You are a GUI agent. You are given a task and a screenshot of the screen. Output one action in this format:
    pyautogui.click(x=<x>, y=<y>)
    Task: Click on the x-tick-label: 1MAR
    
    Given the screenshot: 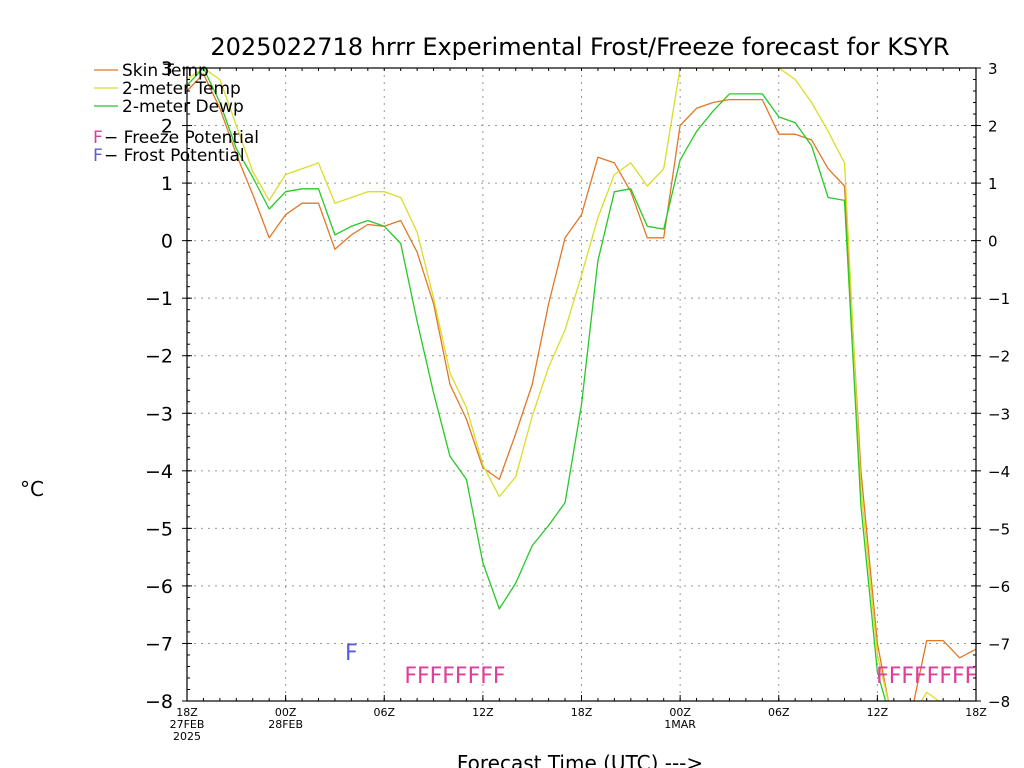 What is the action you would take?
    pyautogui.click(x=680, y=724)
    